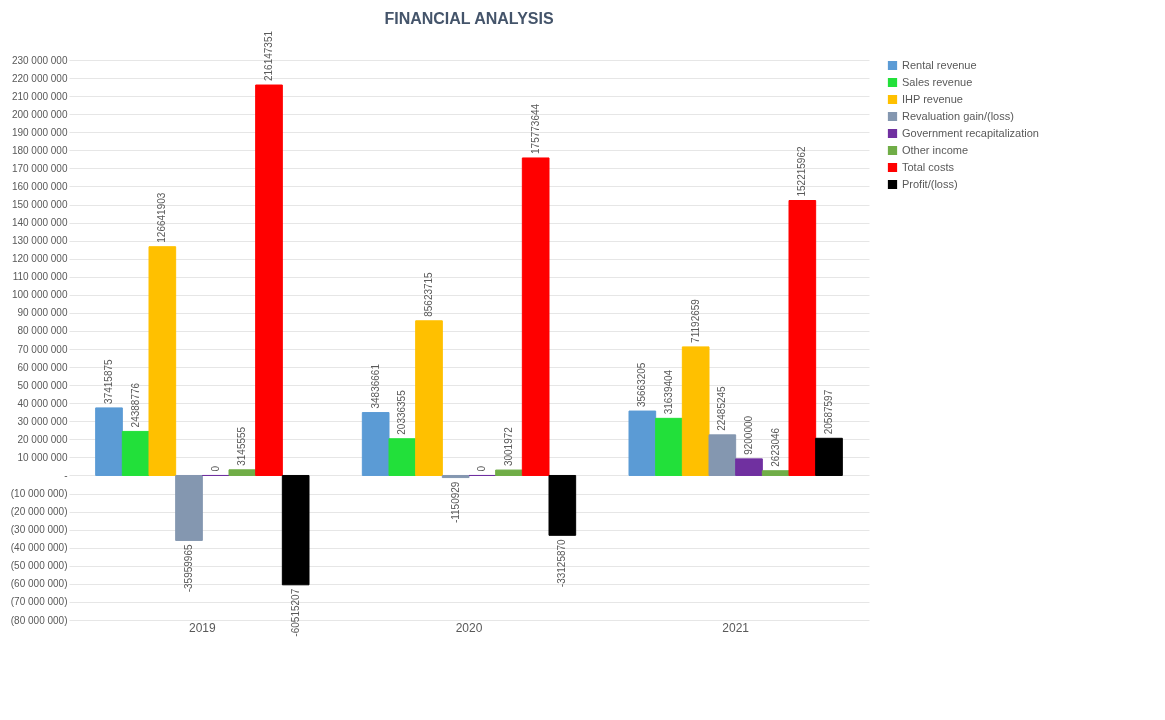 Image resolution: width=1165 pixels, height=720 pixels. I want to click on y-tick-label: (80 000 000), so click(39, 620).